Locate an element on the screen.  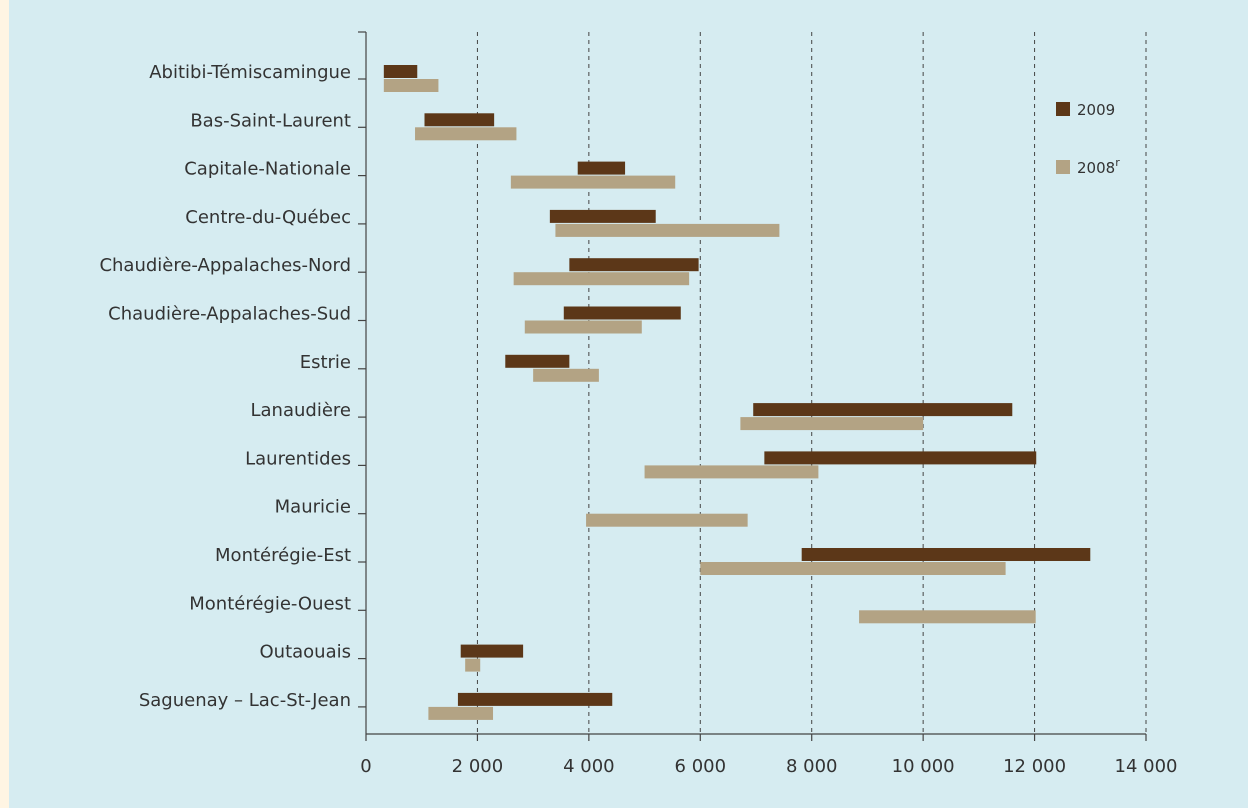
category-label: Mauricie is located at coordinates (313, 507).